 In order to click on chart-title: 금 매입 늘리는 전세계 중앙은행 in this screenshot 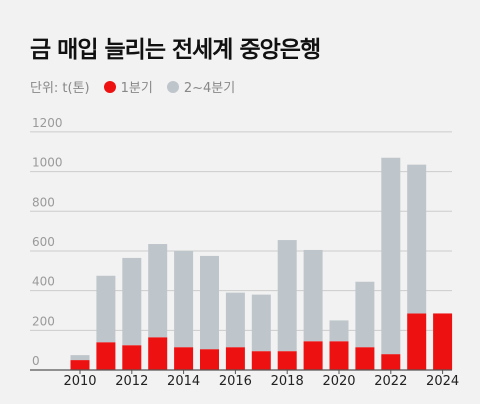, I will do `click(175, 50)`.